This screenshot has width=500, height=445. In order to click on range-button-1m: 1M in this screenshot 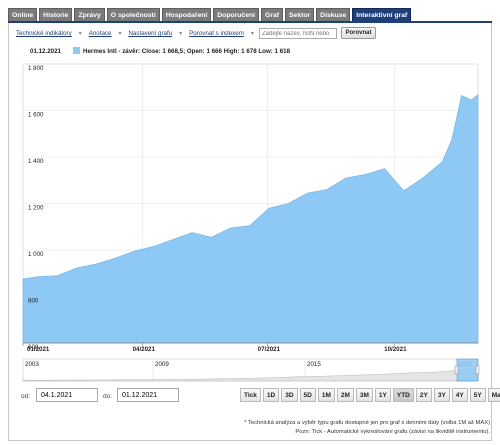, I will do `click(326, 395)`.